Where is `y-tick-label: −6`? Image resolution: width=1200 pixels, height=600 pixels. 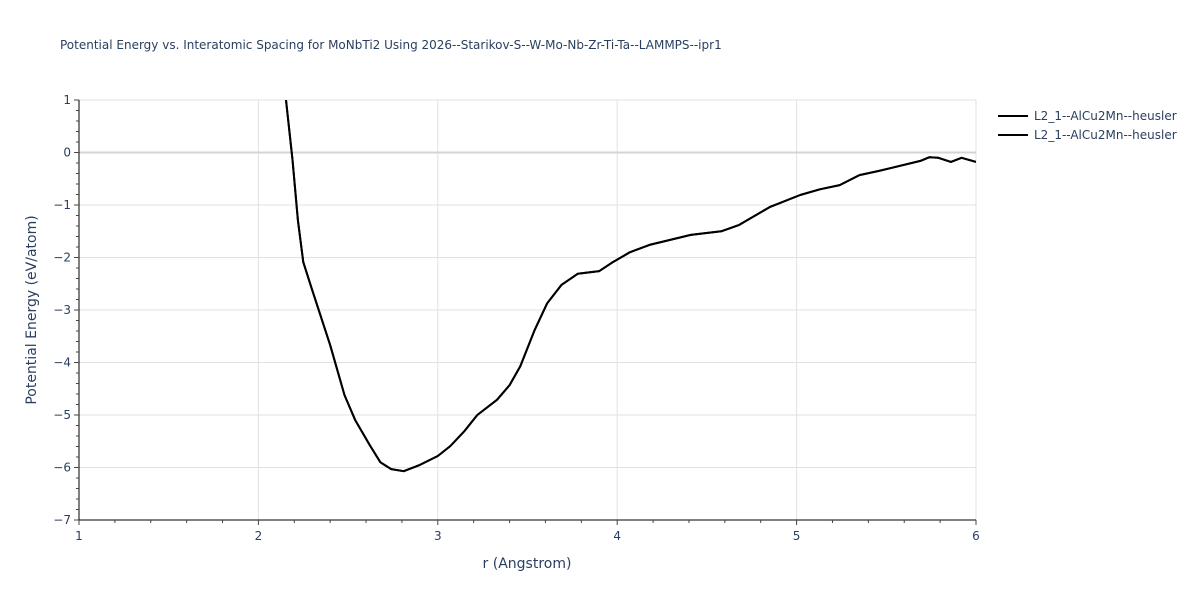
y-tick-label: −6 is located at coordinates (62, 468).